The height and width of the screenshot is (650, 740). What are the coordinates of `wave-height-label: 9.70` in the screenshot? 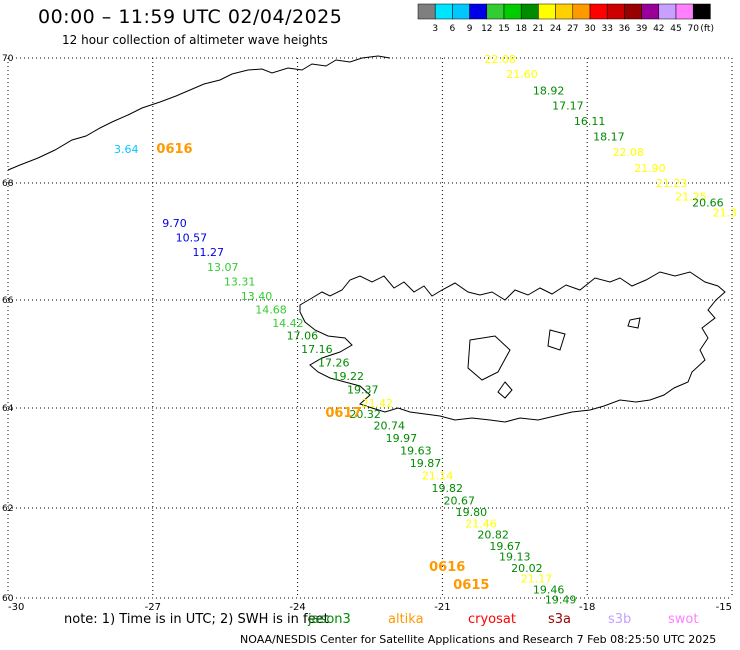 It's located at (174, 223).